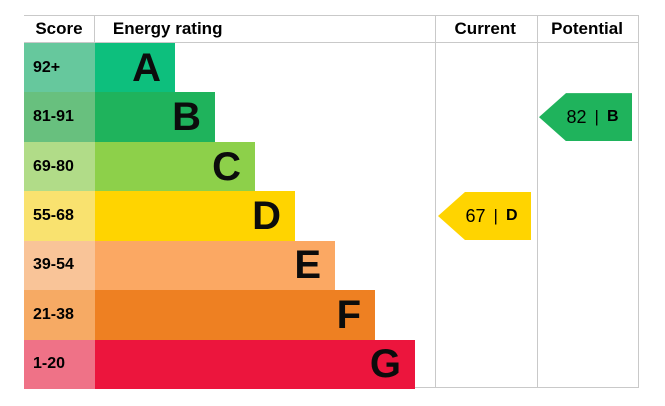  What do you see at coordinates (59, 29) in the screenshot?
I see `header-score: Score` at bounding box center [59, 29].